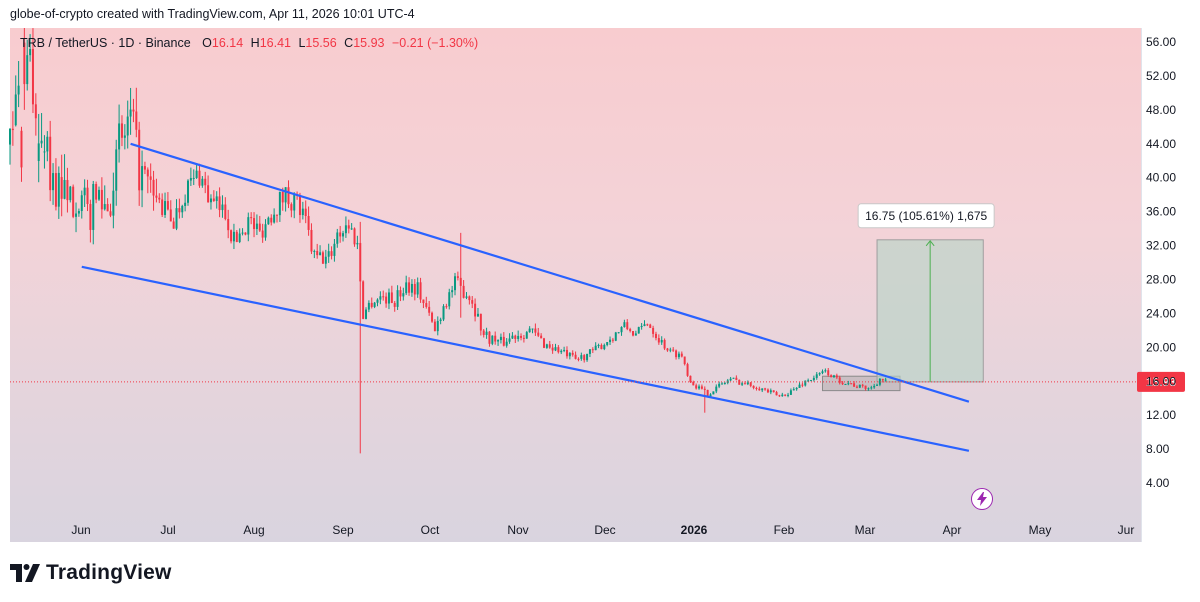 Image resolution: width=1200 pixels, height=602 pixels. Describe the element at coordinates (930, 243) in the screenshot. I see `measure-arrow-head` at that location.